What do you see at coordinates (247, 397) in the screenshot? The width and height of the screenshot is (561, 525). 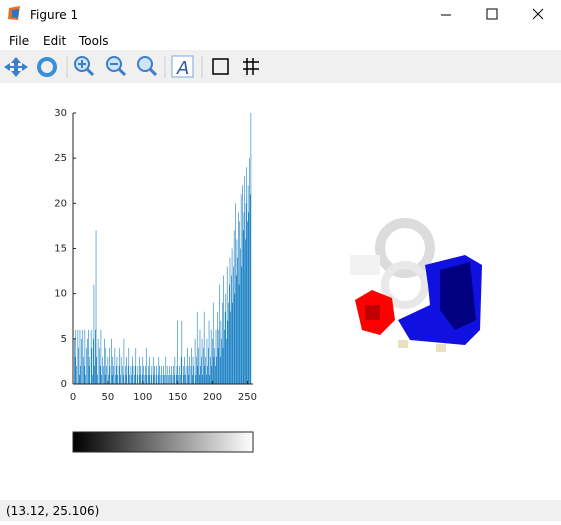 I see `x-tick-label: 250` at bounding box center [247, 397].